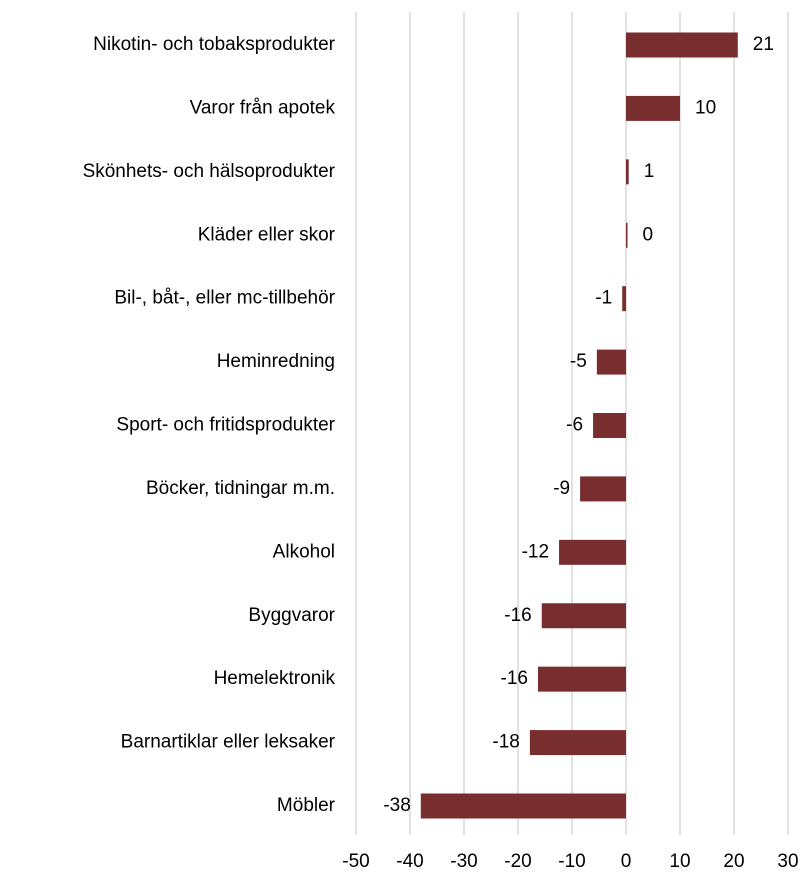  Describe the element at coordinates (209, 171) in the screenshot. I see `category-label: Skönhets- och hälsoprodukter` at that location.